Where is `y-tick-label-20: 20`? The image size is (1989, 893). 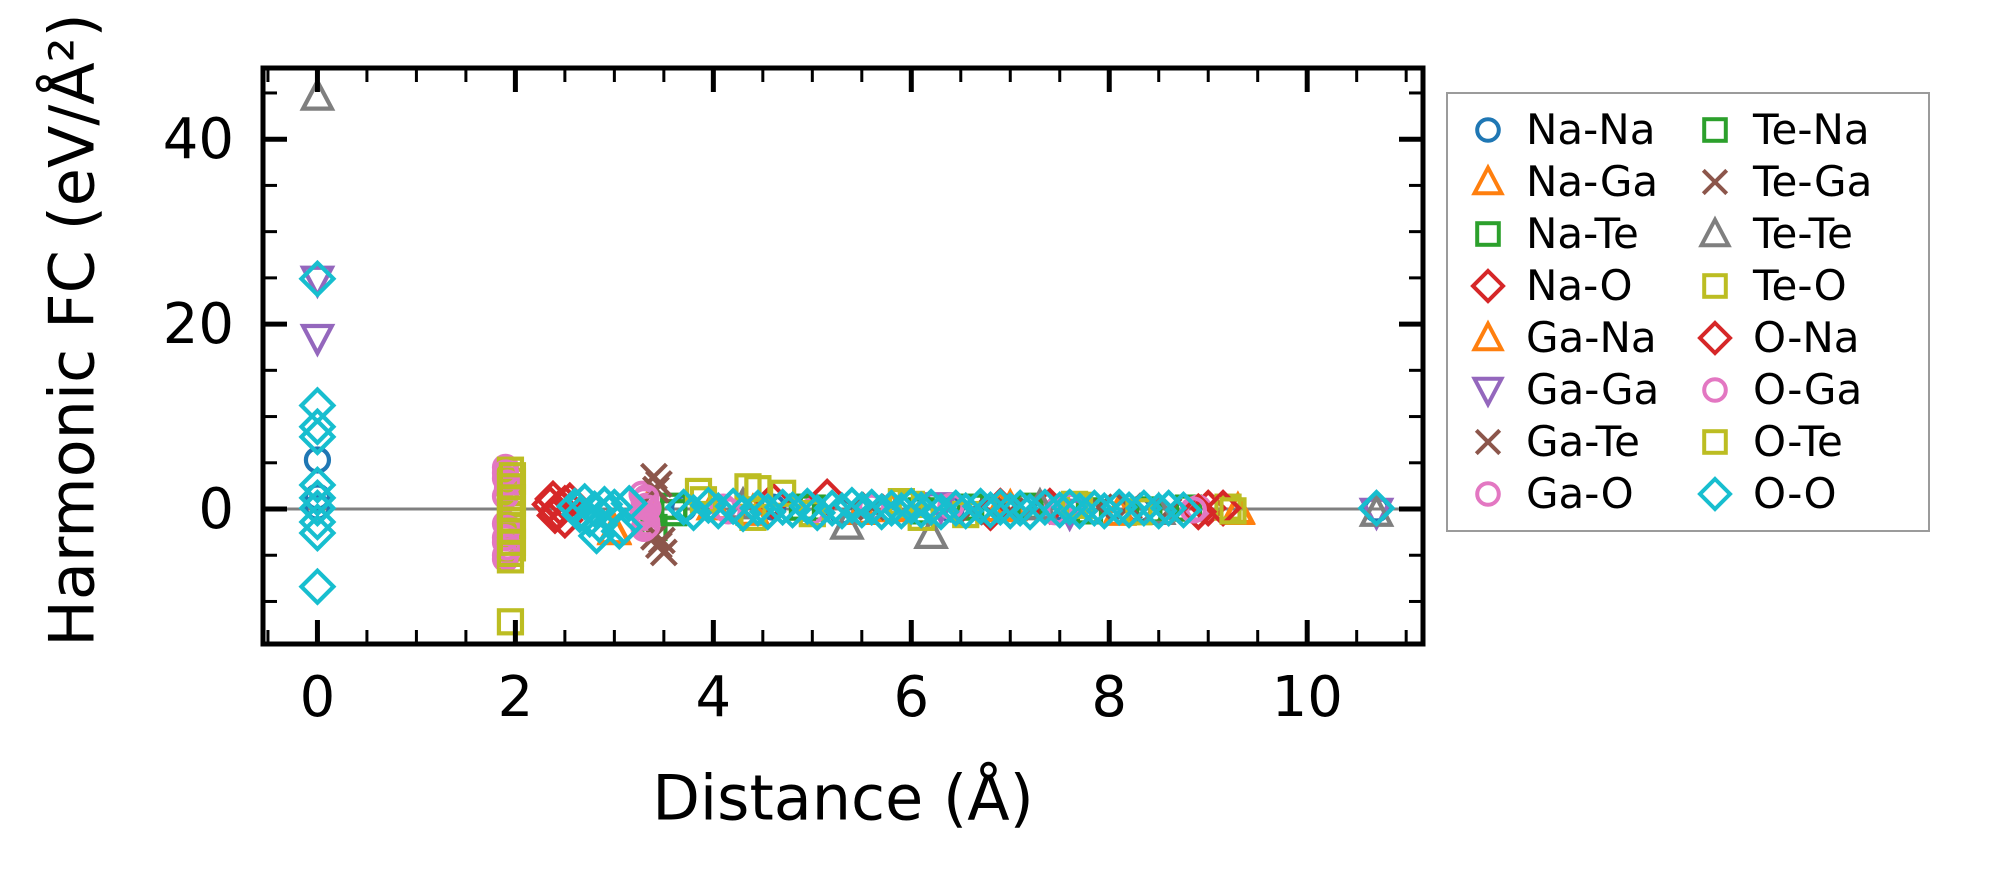
y-tick-label-20: 20 is located at coordinates (198, 324).